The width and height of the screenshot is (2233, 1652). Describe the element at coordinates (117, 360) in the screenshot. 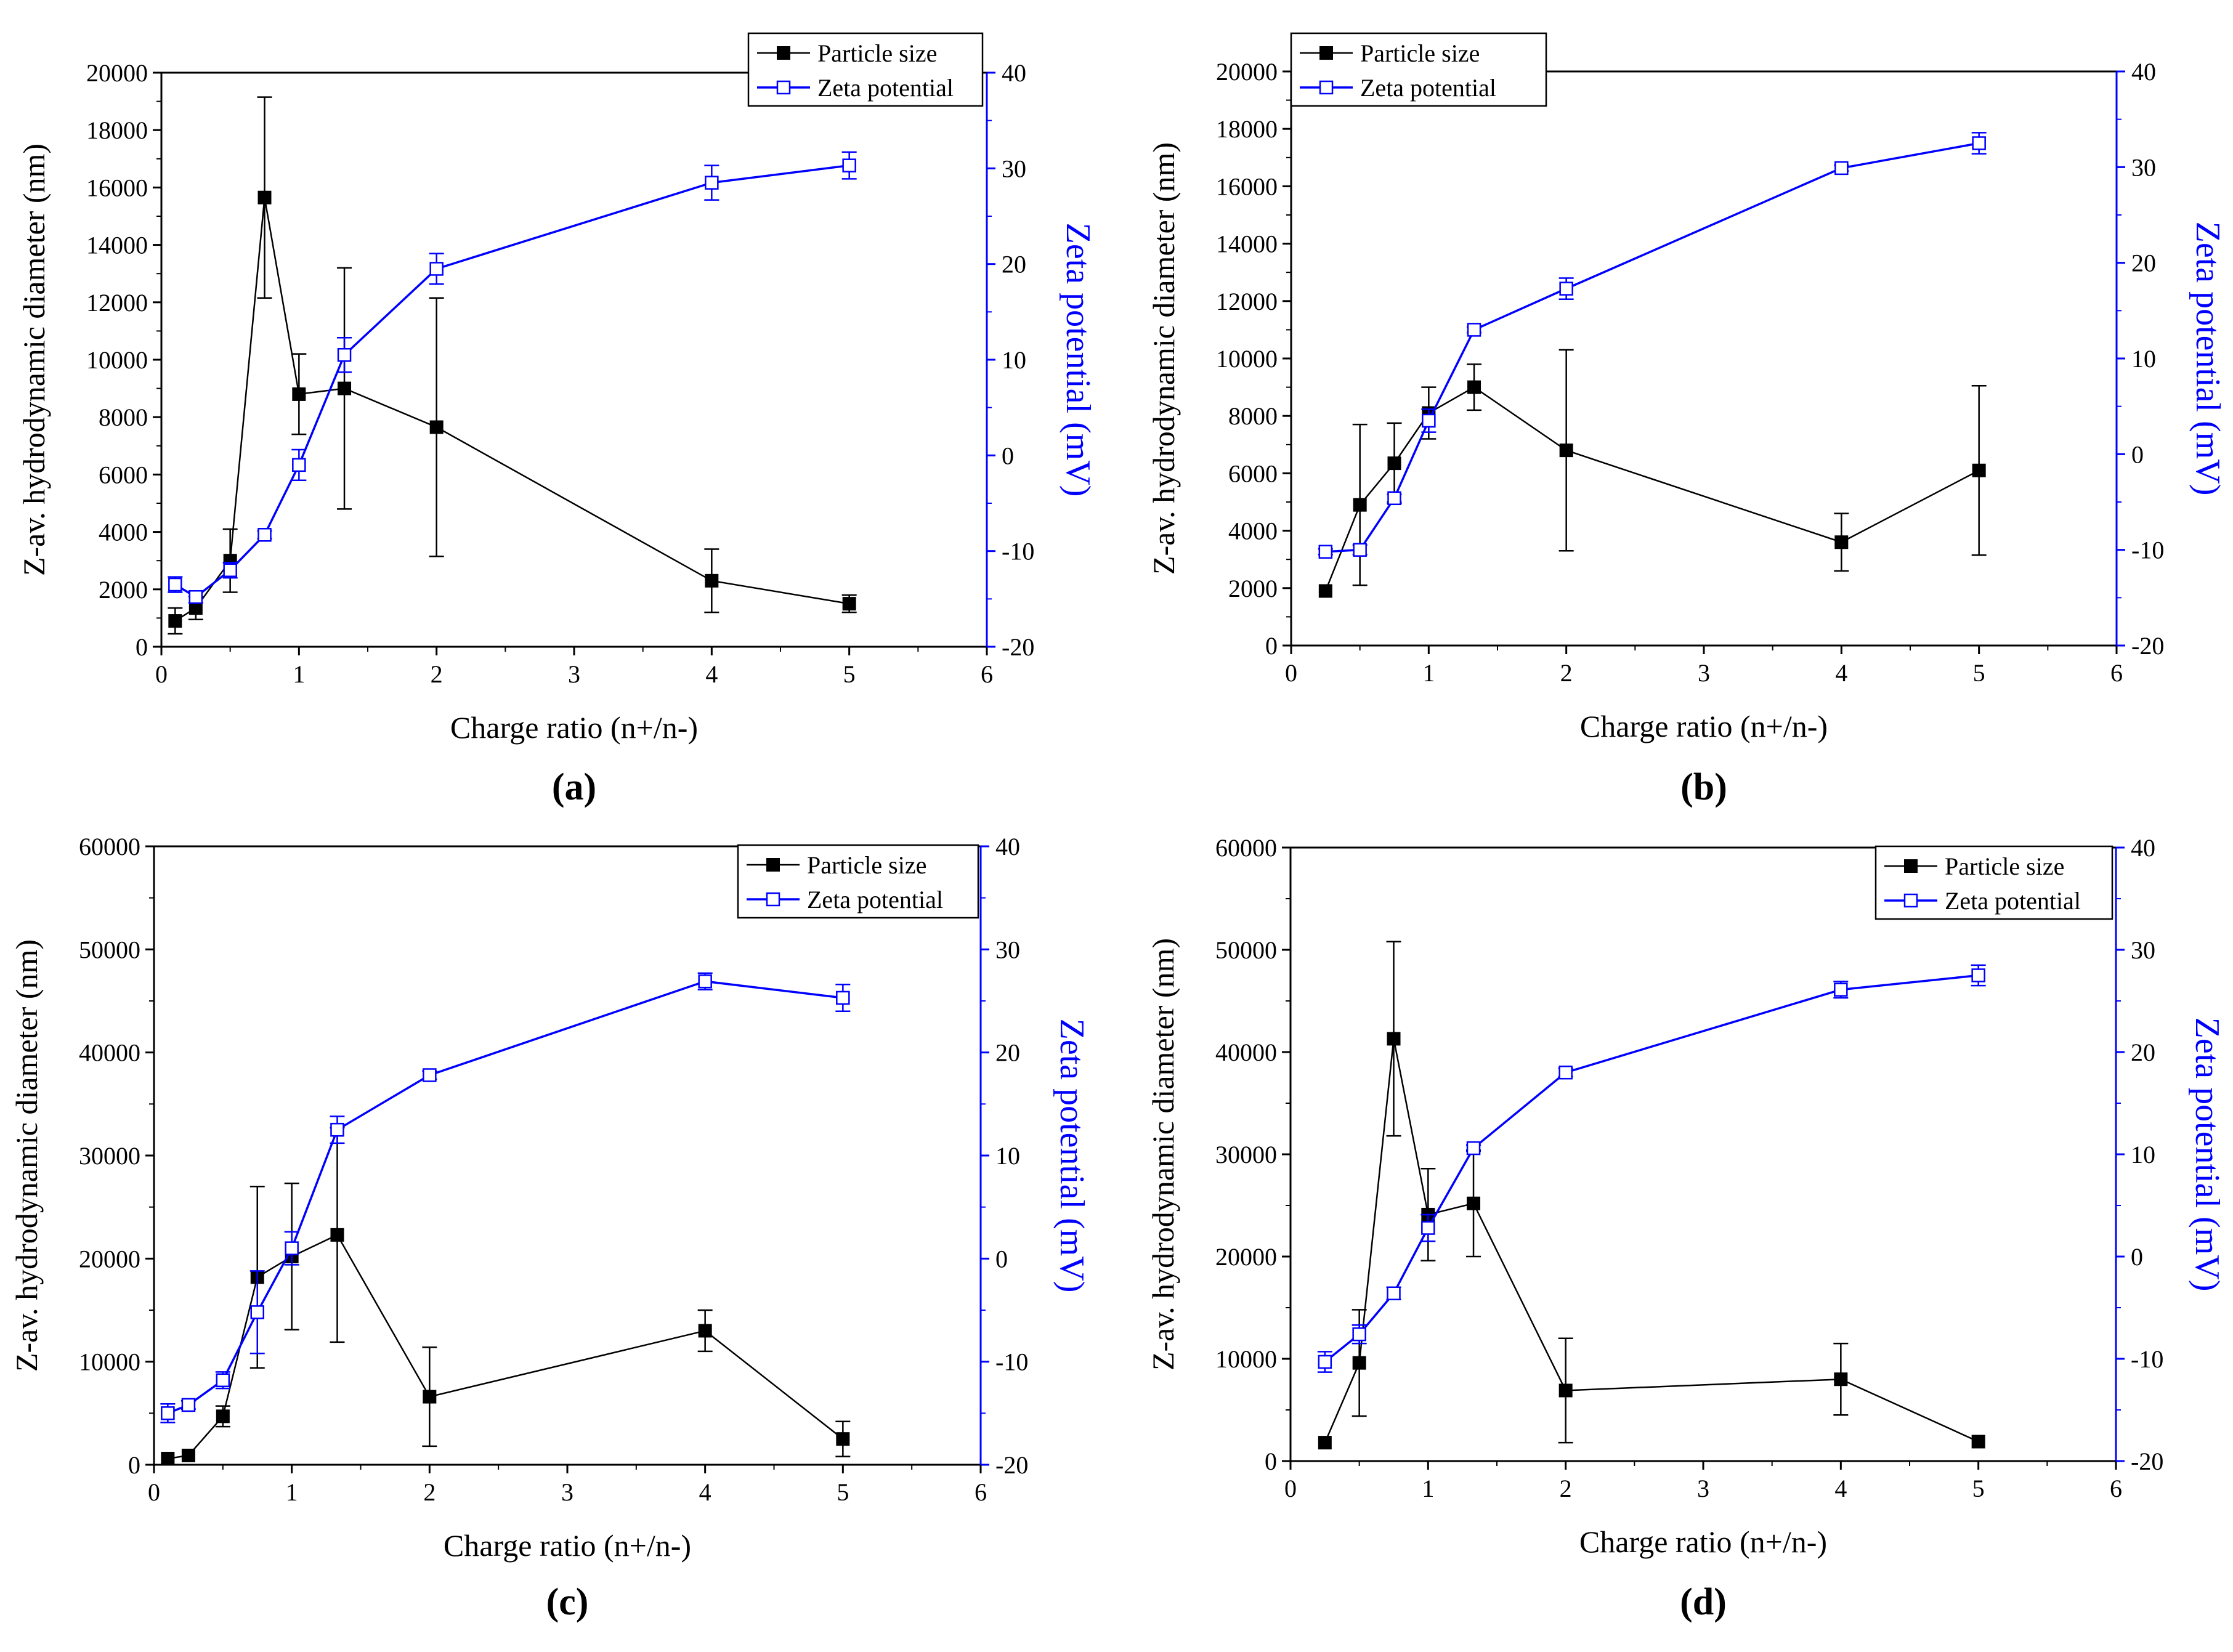

I see `y-left-tick-label: 10000` at that location.